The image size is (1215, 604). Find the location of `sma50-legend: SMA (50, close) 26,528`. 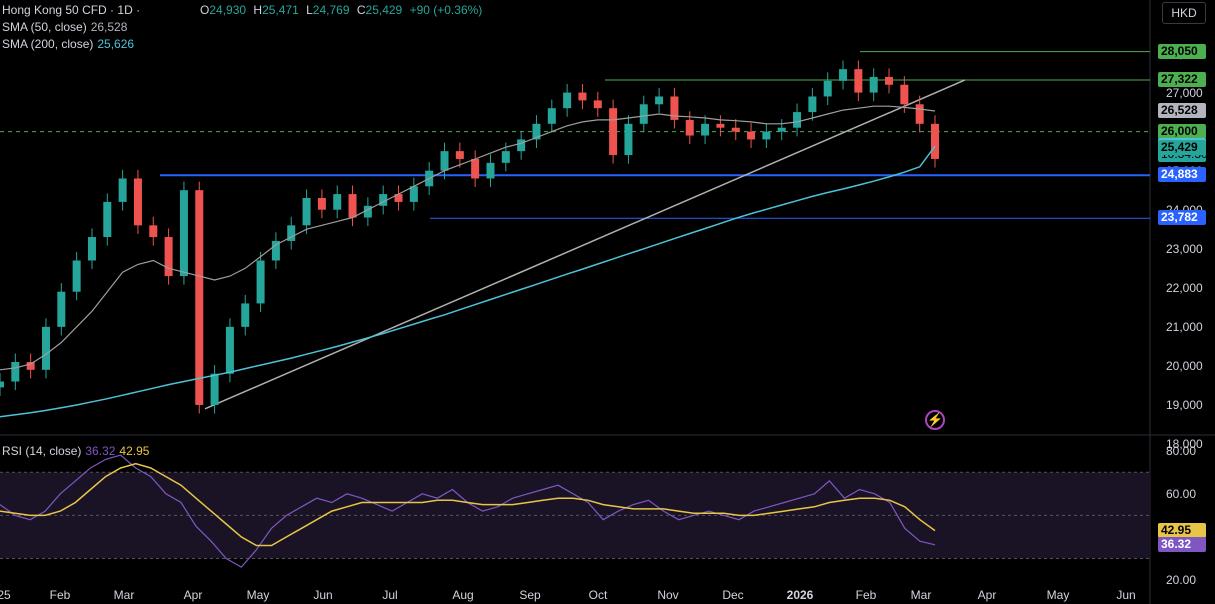

sma50-legend: SMA (50, close) 26,528 is located at coordinates (64, 27).